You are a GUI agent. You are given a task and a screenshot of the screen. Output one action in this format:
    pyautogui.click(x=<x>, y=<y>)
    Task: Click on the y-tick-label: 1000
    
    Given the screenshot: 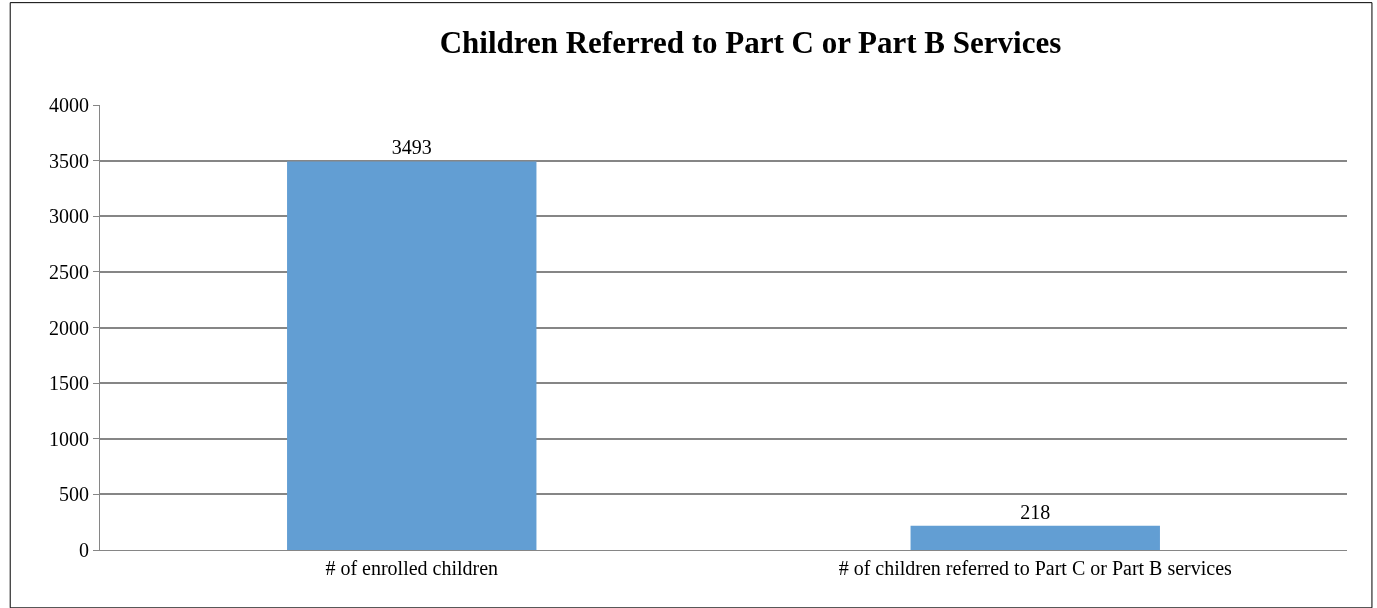 What is the action you would take?
    pyautogui.click(x=69, y=438)
    